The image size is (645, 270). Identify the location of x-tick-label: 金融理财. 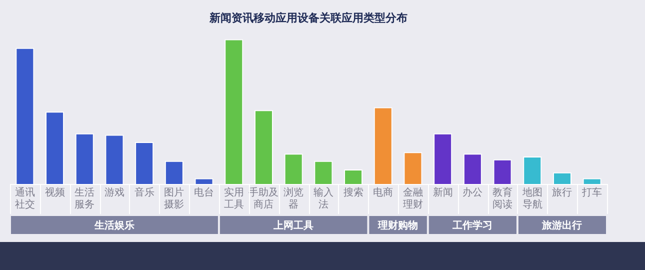
(412, 198).